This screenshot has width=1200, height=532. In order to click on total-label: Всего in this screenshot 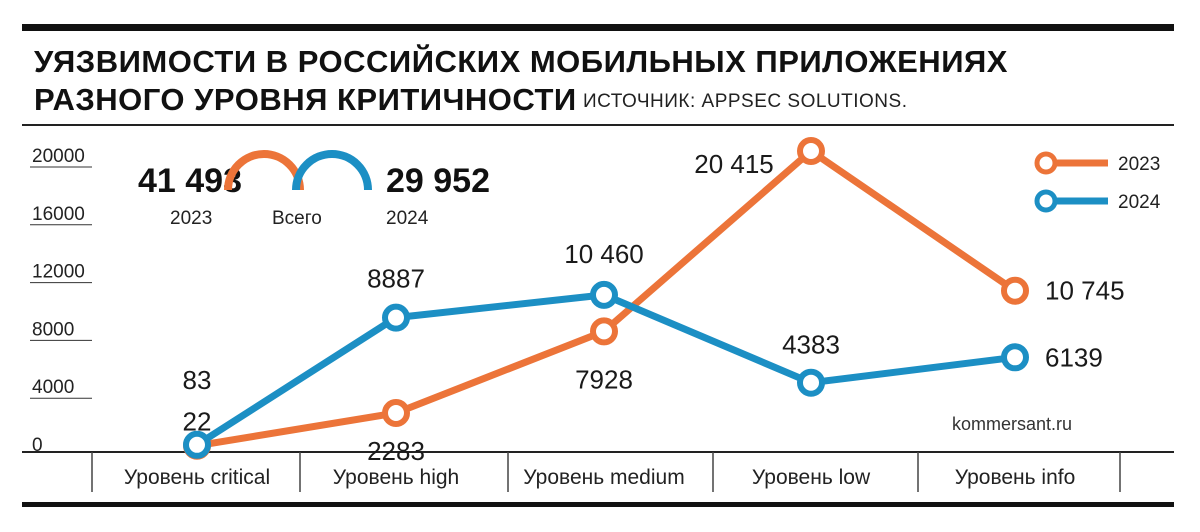, I will do `click(297, 218)`.